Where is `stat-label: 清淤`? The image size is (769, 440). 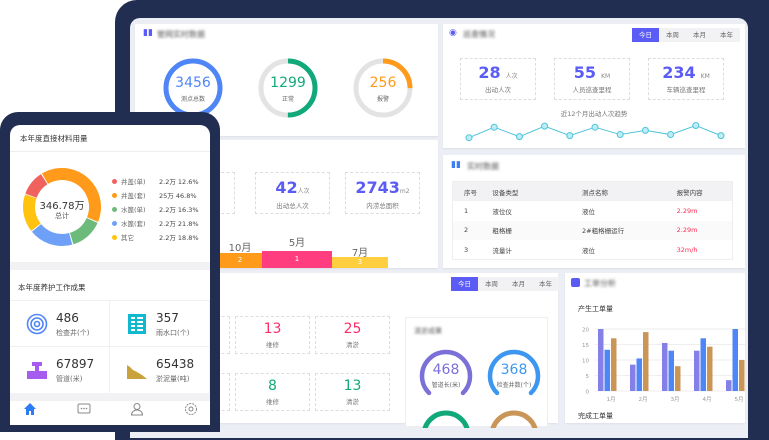
stat-label: 清淤 is located at coordinates (352, 345).